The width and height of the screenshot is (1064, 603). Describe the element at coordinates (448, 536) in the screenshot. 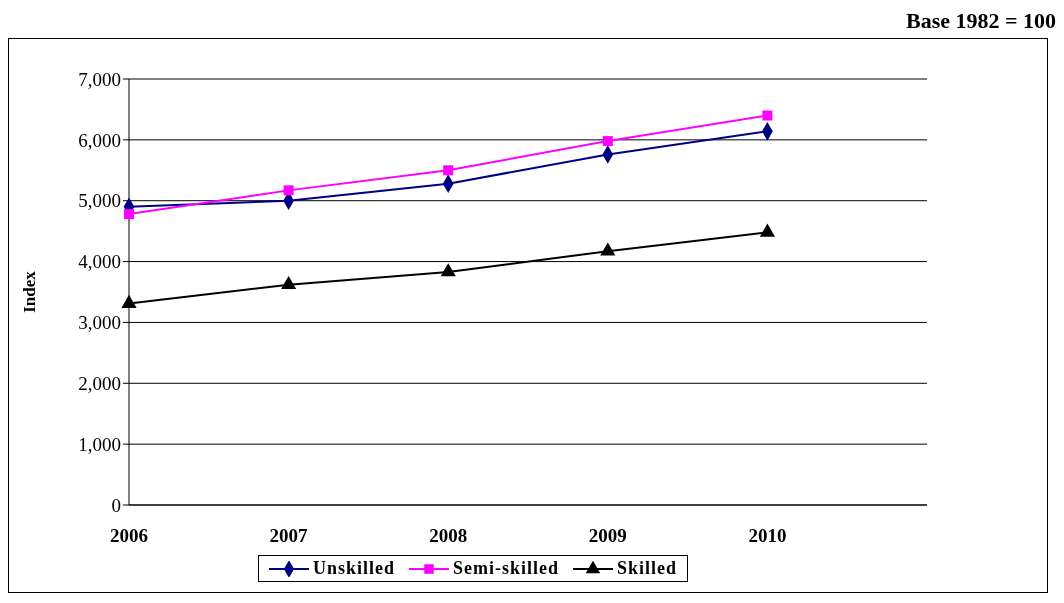

I see `x-tick-label: 2008` at that location.